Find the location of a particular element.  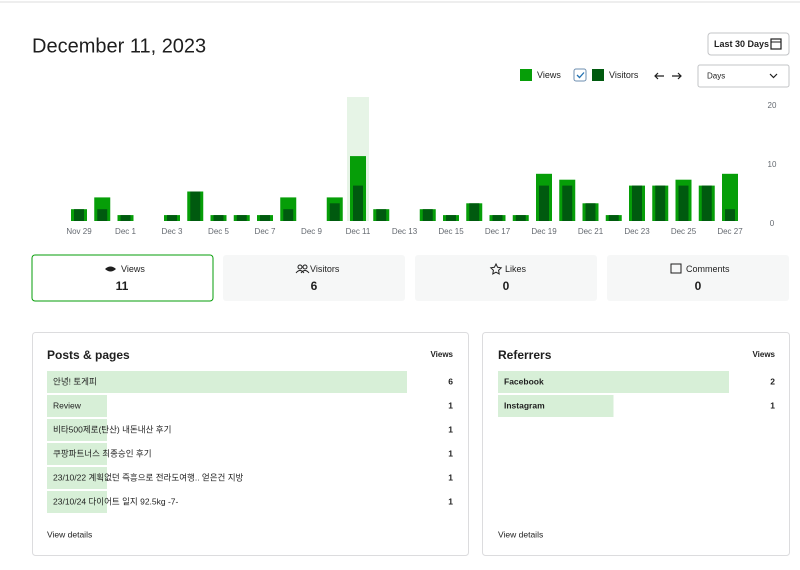

x-tick-label: Dec 7 is located at coordinates (265, 231).